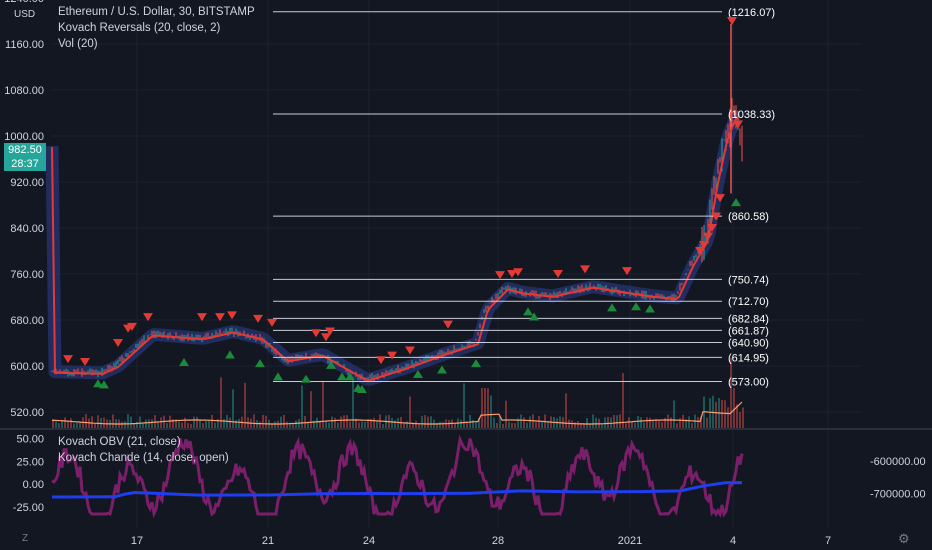  What do you see at coordinates (828, 541) in the screenshot?
I see `date-tick-label: 7` at bounding box center [828, 541].